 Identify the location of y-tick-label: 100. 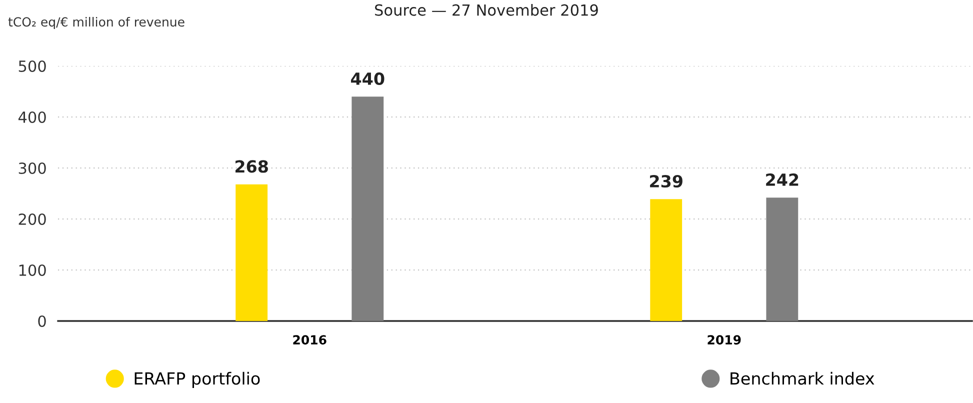
(32, 270).